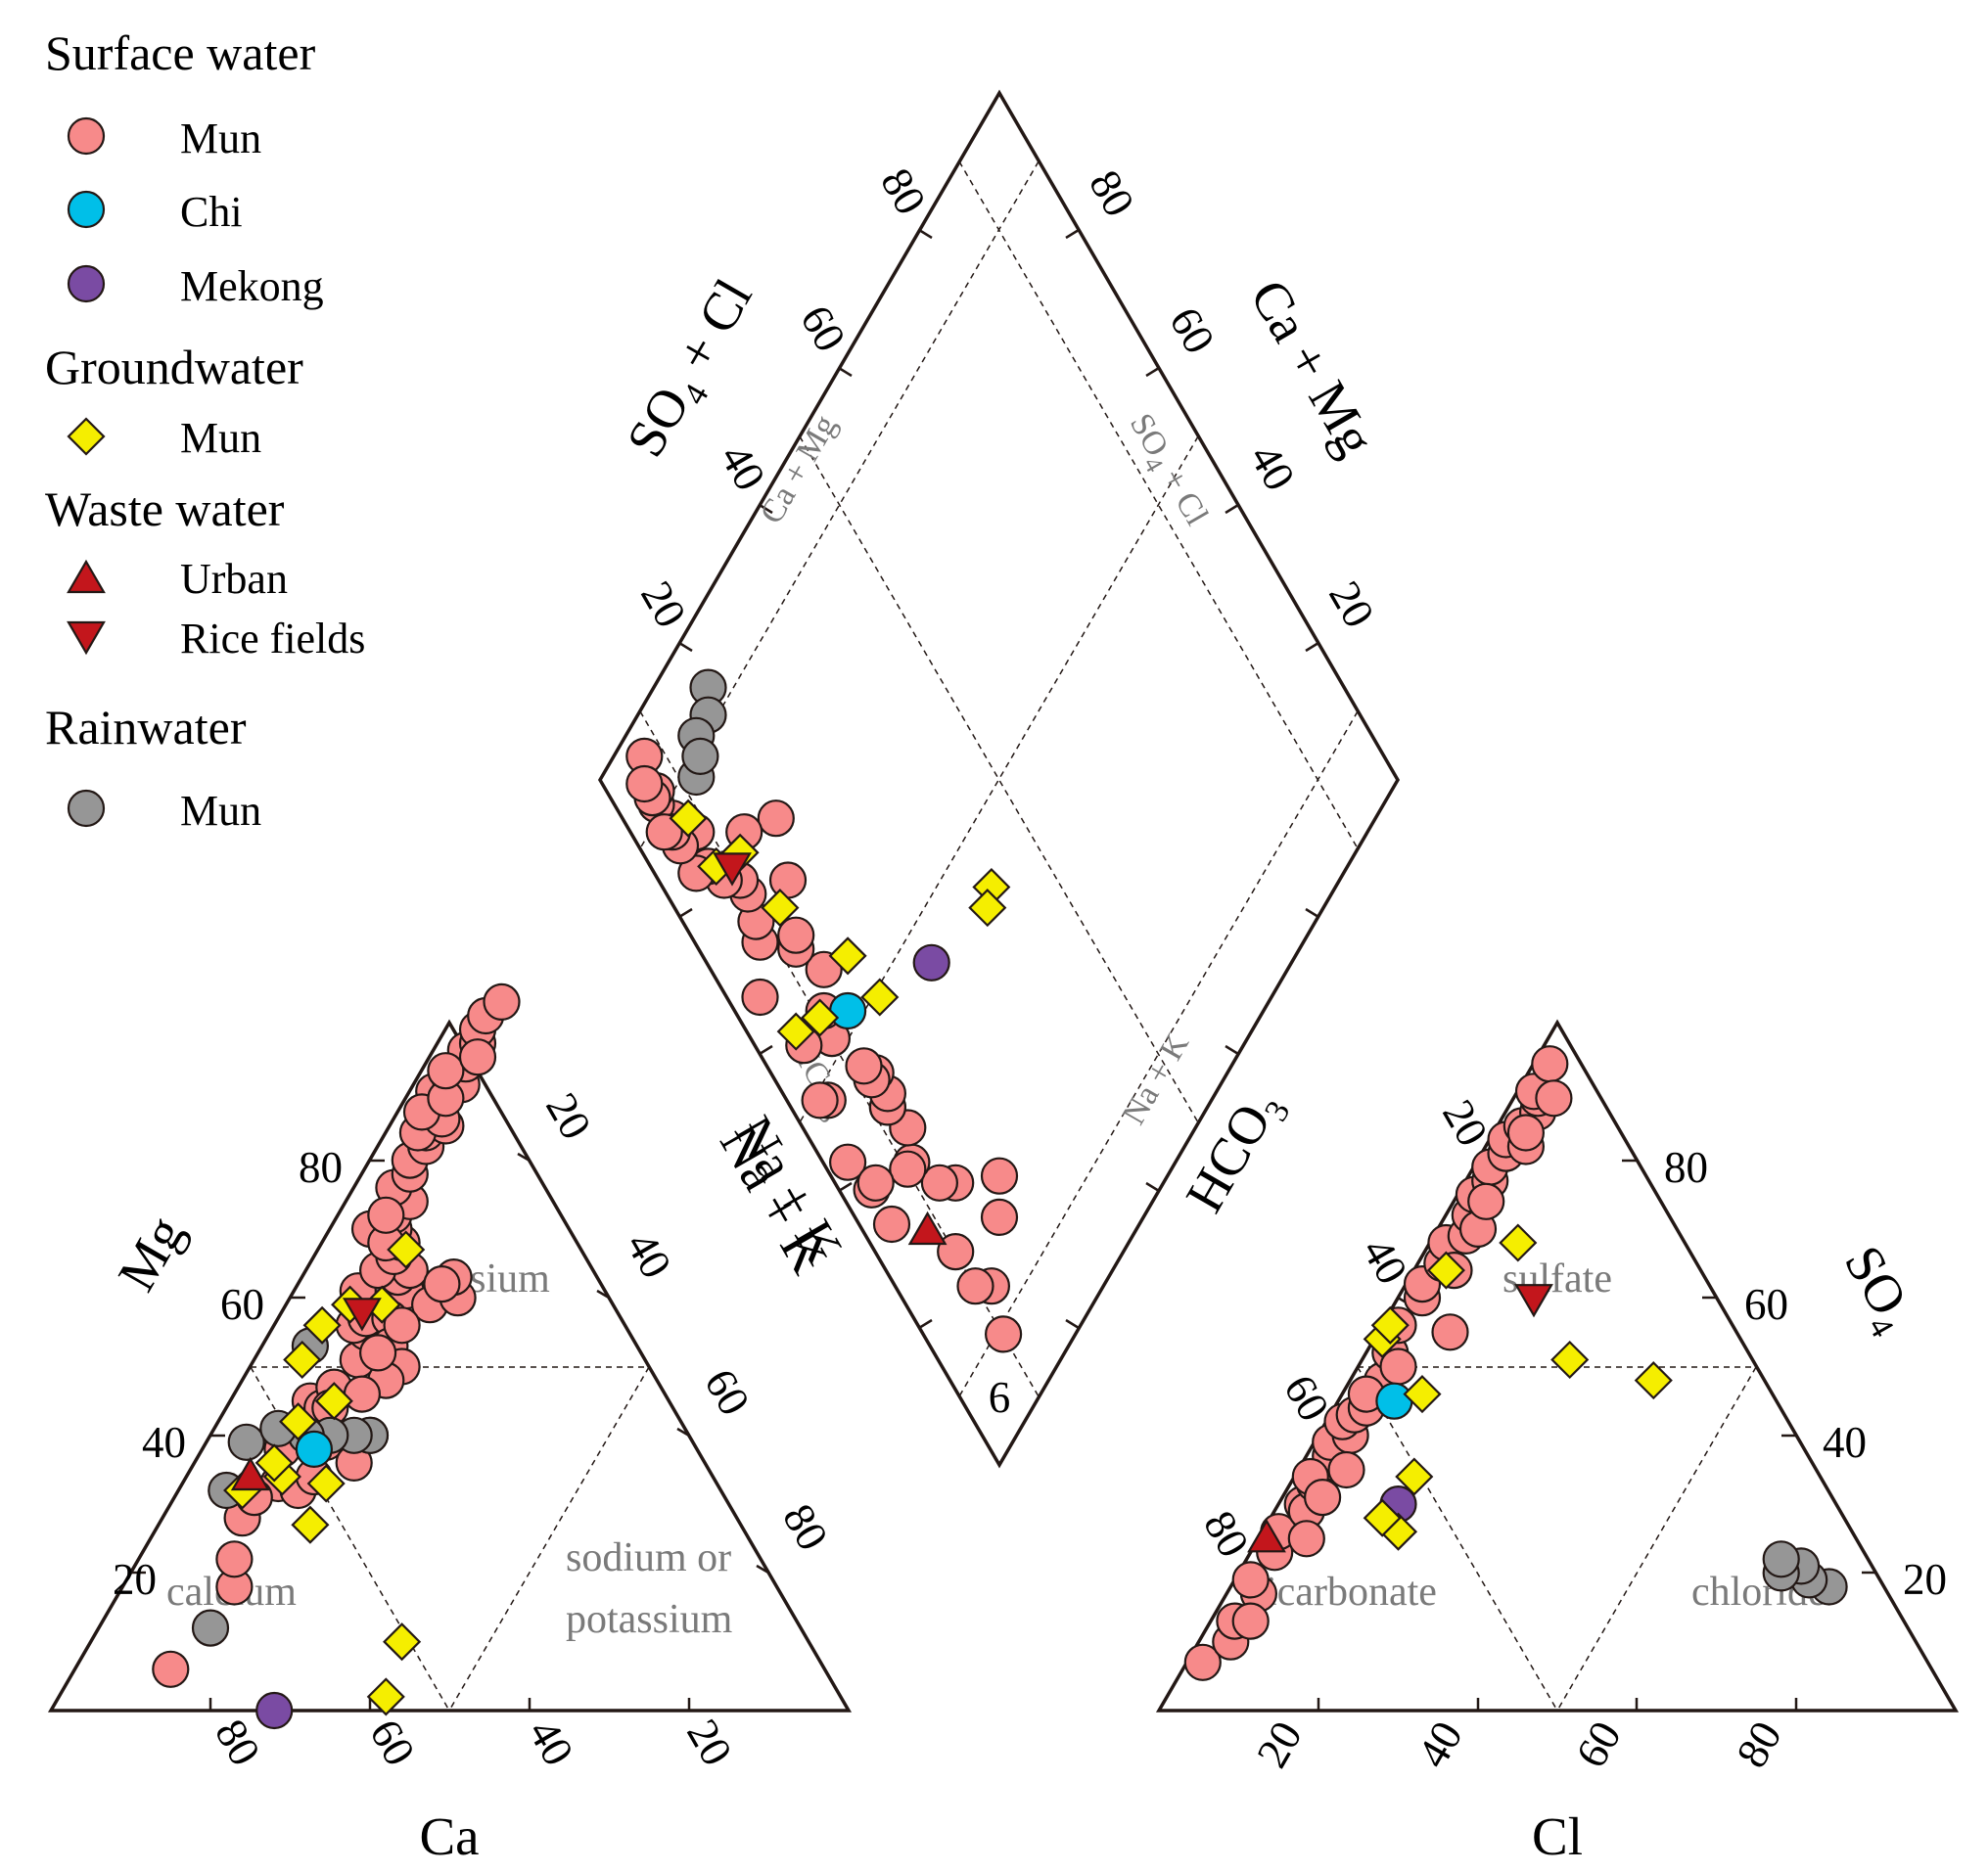  Describe the element at coordinates (180, 52) in the screenshot. I see `legend-title-surface-water: Surface water` at that location.